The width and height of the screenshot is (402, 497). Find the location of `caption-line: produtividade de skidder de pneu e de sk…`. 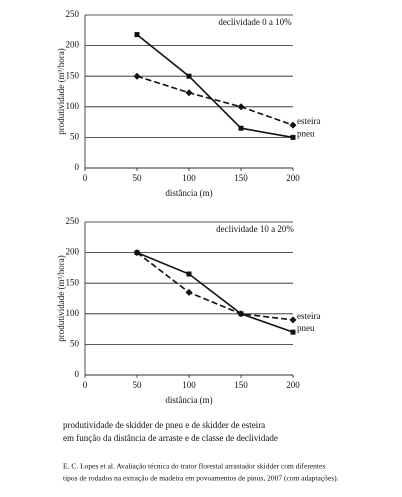

caption-line: produtividade de skidder de pneu e de sk… is located at coordinates (164, 425).